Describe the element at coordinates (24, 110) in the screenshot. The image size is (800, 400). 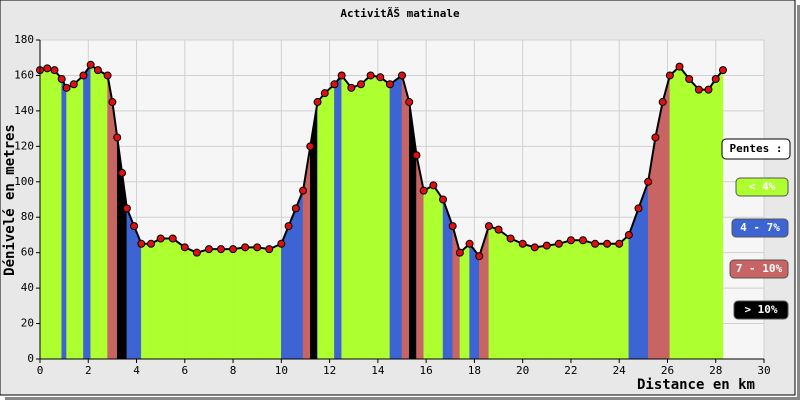
I see `y-tick-label: 140` at that location.